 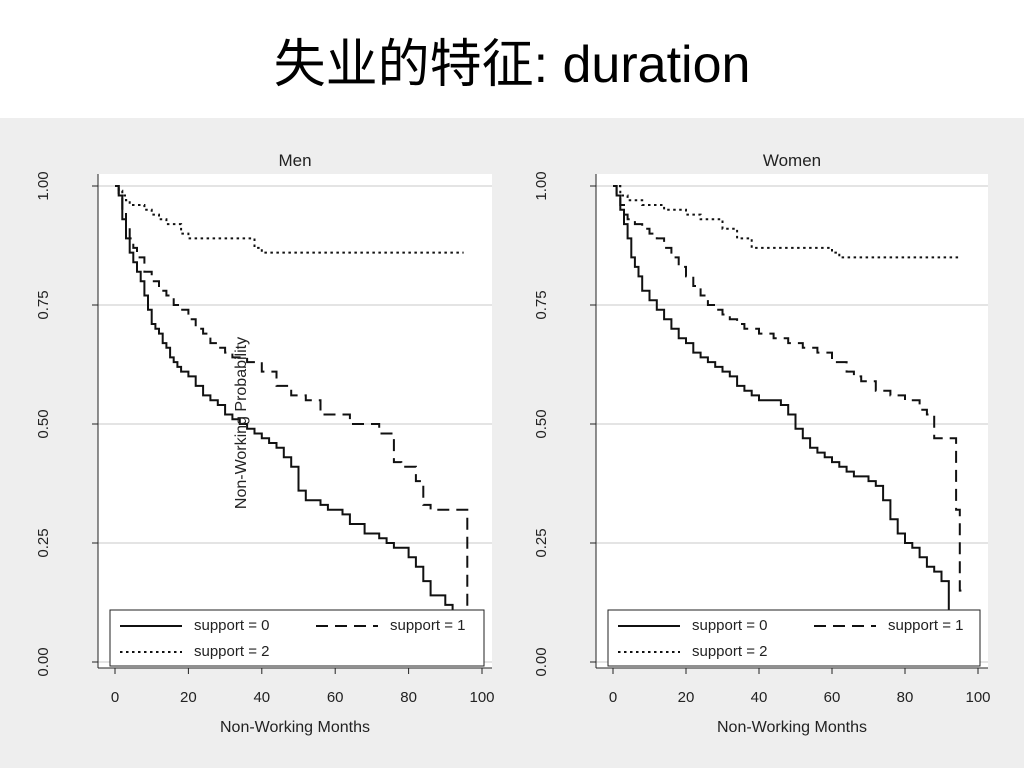 I want to click on panel-title: Men, so click(x=294, y=160).